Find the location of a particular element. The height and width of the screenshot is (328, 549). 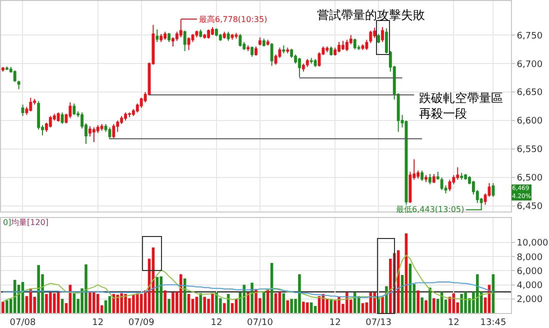

y-tick-label: 6,550 is located at coordinates (529, 150).